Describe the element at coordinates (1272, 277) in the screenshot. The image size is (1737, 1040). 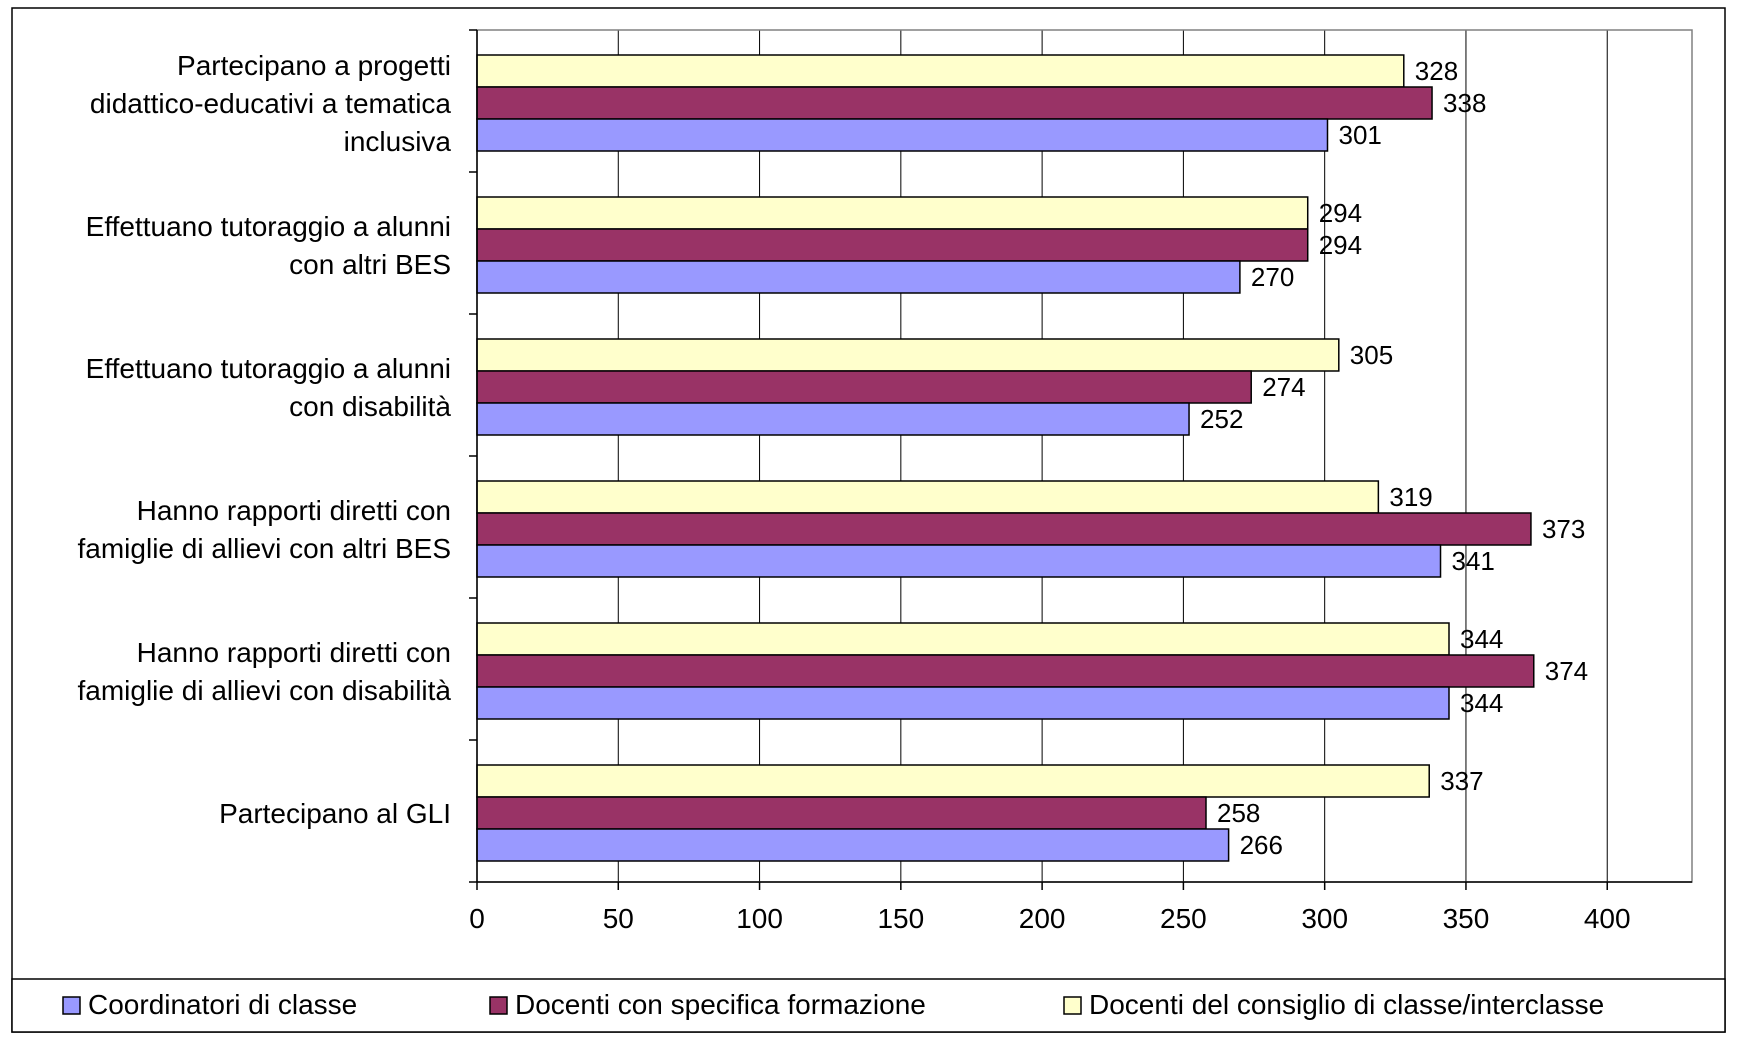
I see `data-label: 270` at that location.